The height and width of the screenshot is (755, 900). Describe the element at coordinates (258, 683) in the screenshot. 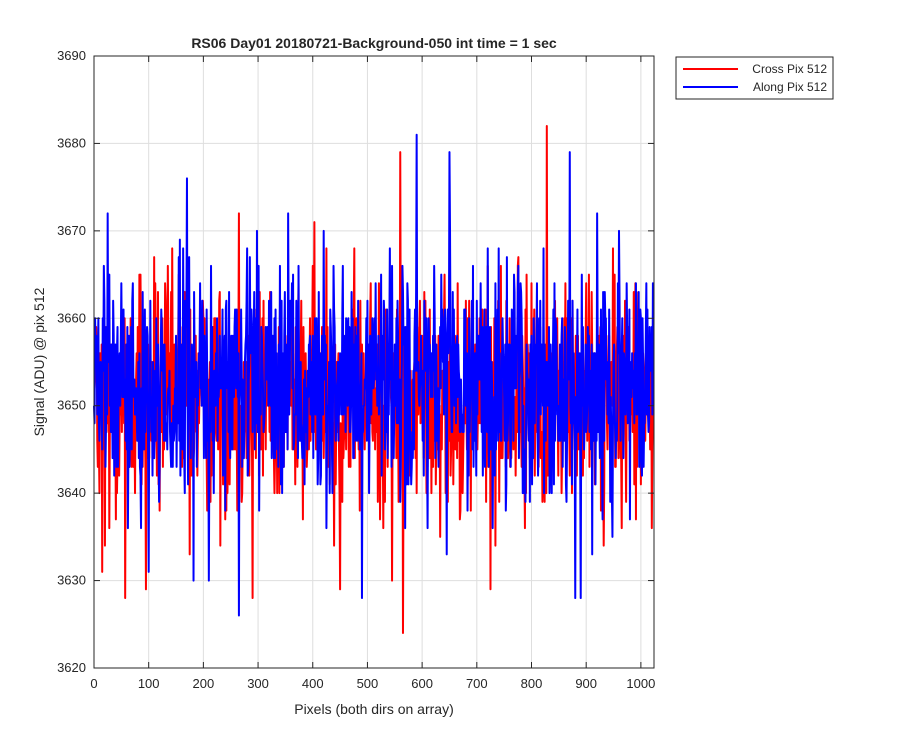

I see `x-tick-label: 300` at that location.